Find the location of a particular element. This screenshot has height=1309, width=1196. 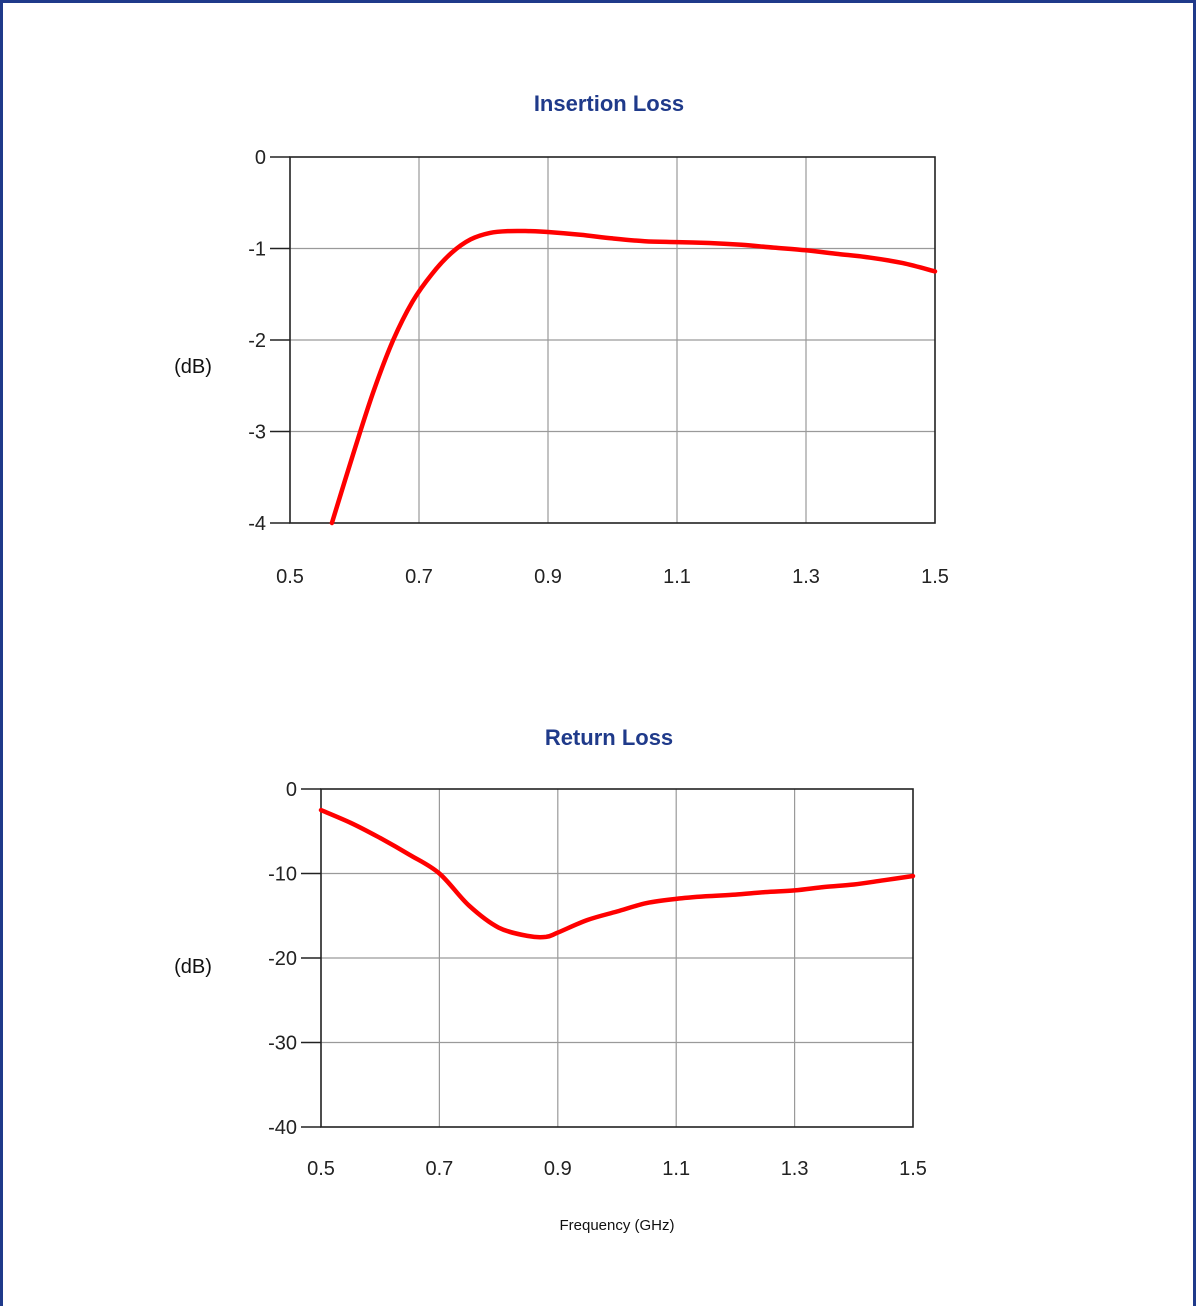

y-tick-label: -2 is located at coordinates (257, 341).